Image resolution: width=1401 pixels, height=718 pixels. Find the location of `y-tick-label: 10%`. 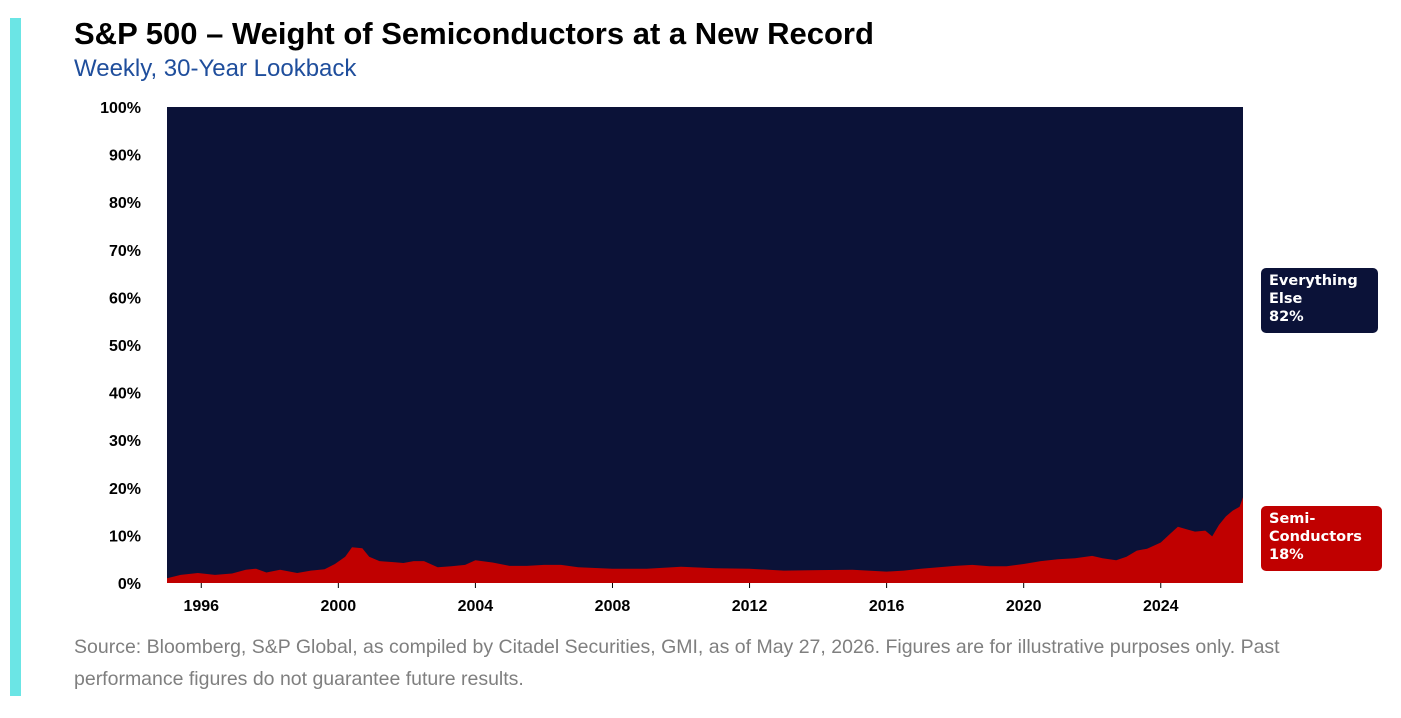

y-tick-label: 10% is located at coordinates (125, 536).